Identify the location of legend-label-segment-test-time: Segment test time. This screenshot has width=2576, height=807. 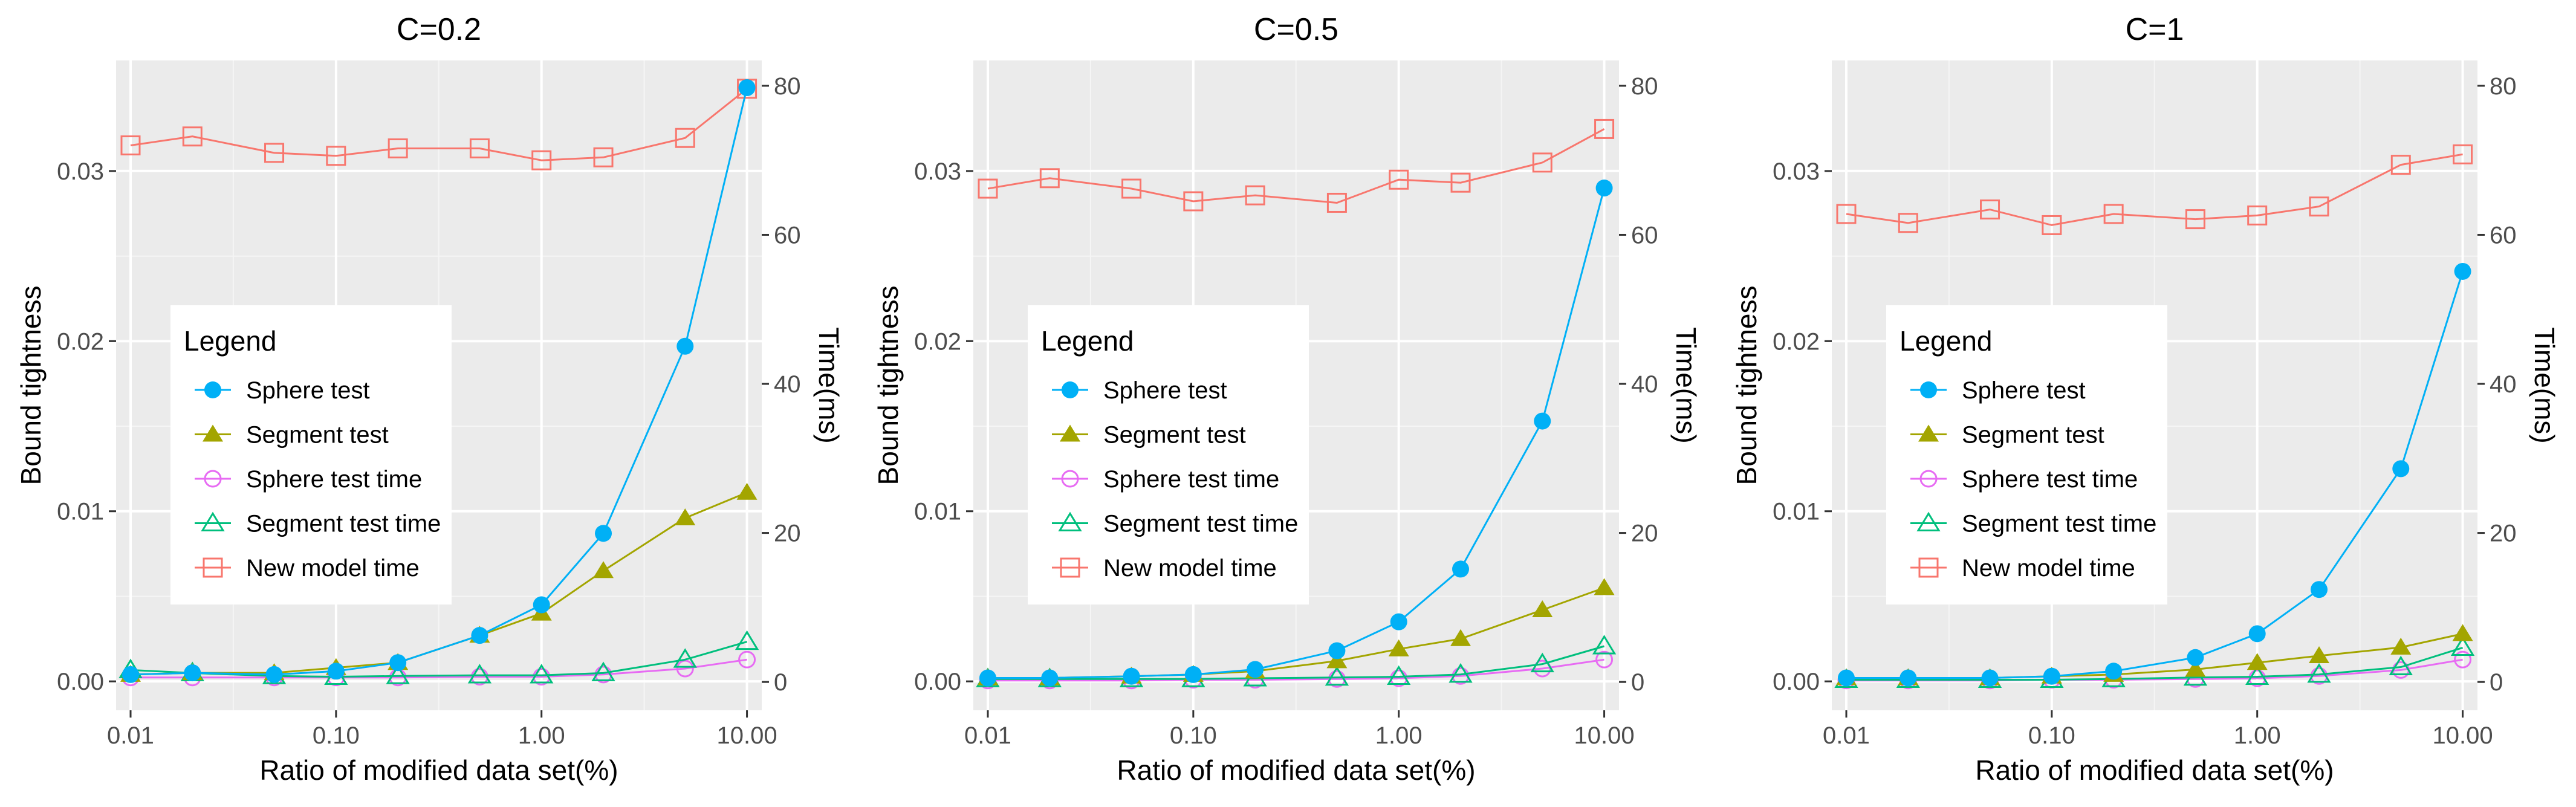
(1201, 524).